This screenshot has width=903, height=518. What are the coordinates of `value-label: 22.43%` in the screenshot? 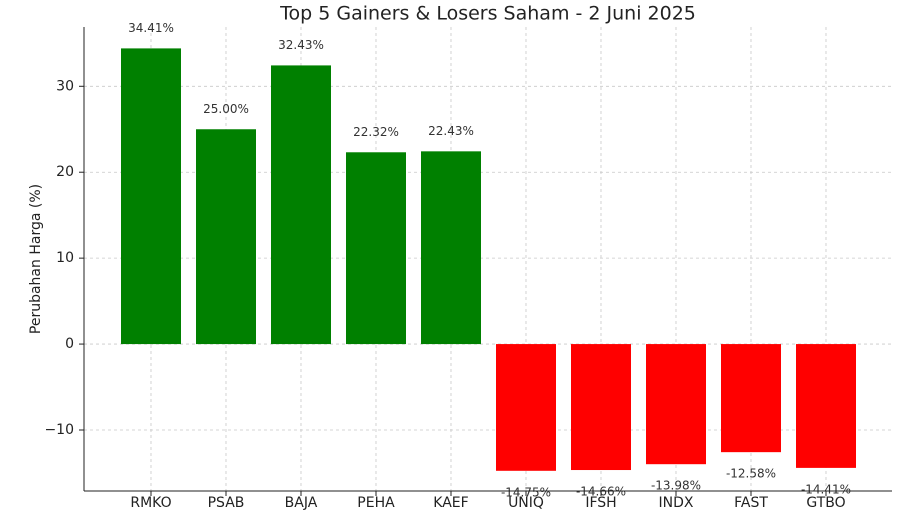 It's located at (451, 131).